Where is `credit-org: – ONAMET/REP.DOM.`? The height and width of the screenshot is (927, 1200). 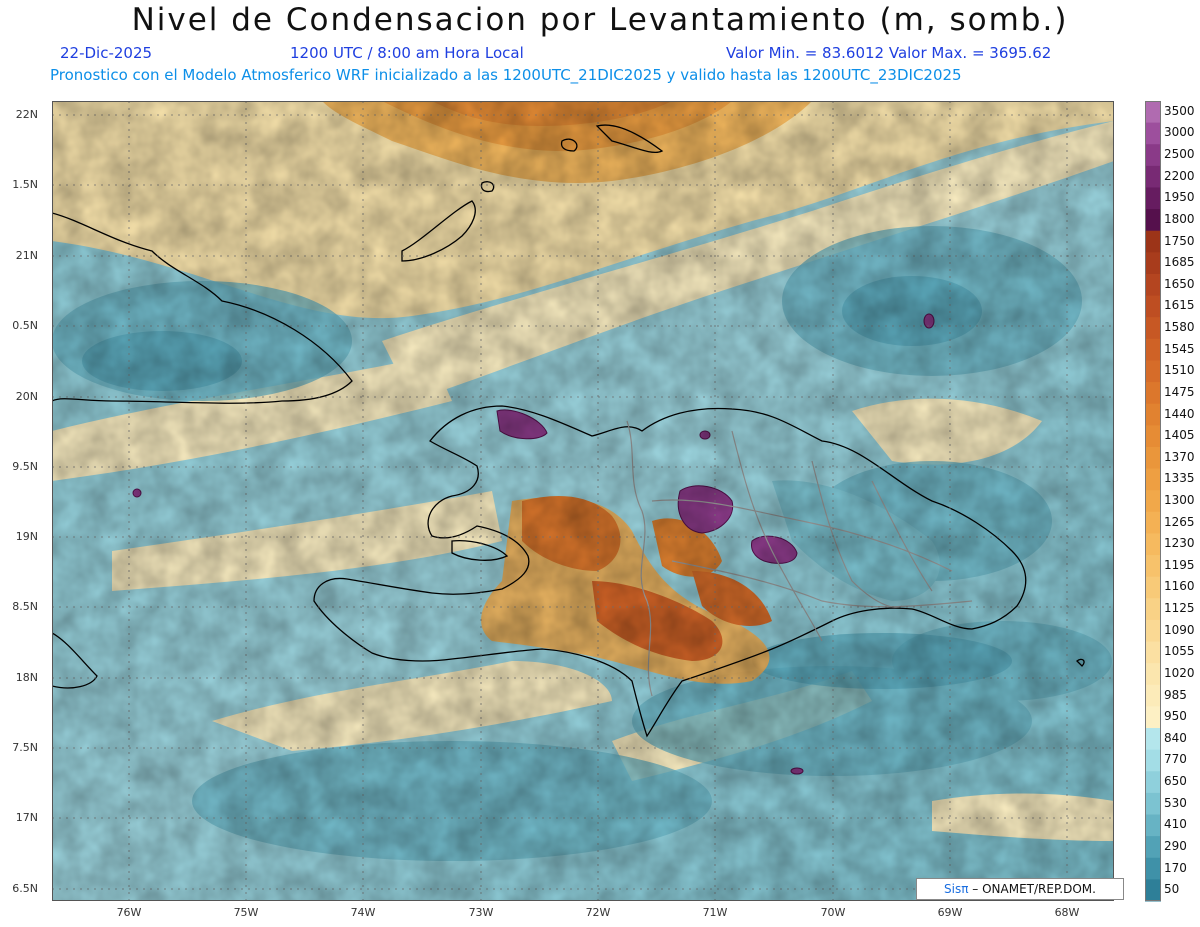
credit-org: – ONAMET/REP.DOM. is located at coordinates (1034, 889).